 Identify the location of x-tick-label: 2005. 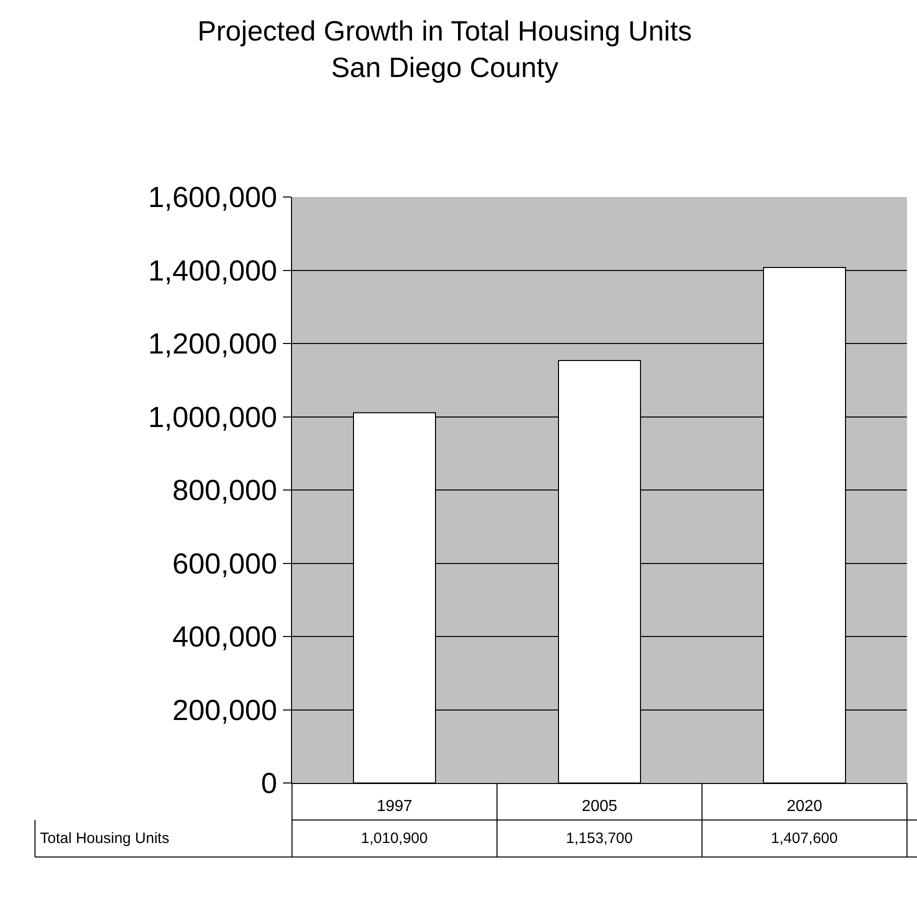
(600, 807).